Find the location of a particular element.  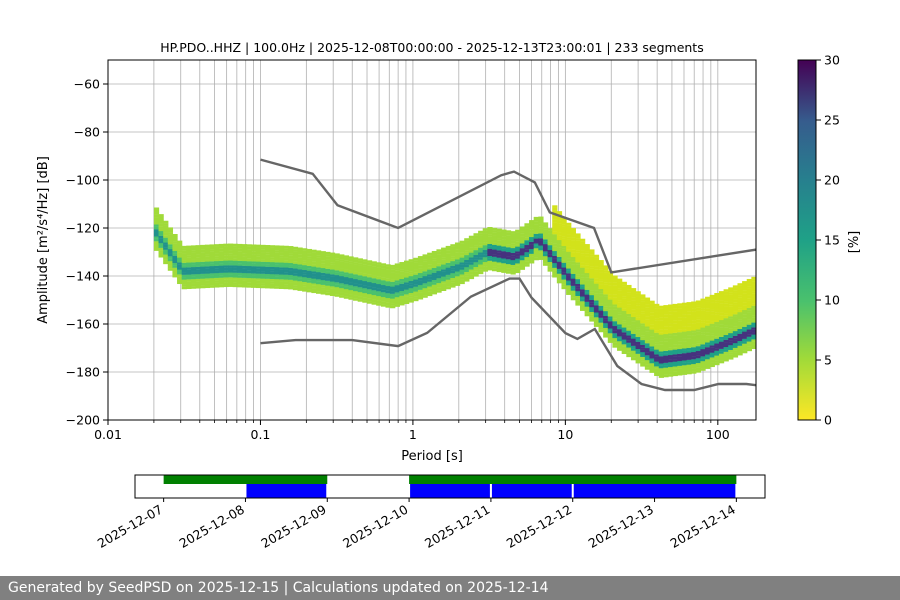

timeline-frame is located at coordinates (450, 486).